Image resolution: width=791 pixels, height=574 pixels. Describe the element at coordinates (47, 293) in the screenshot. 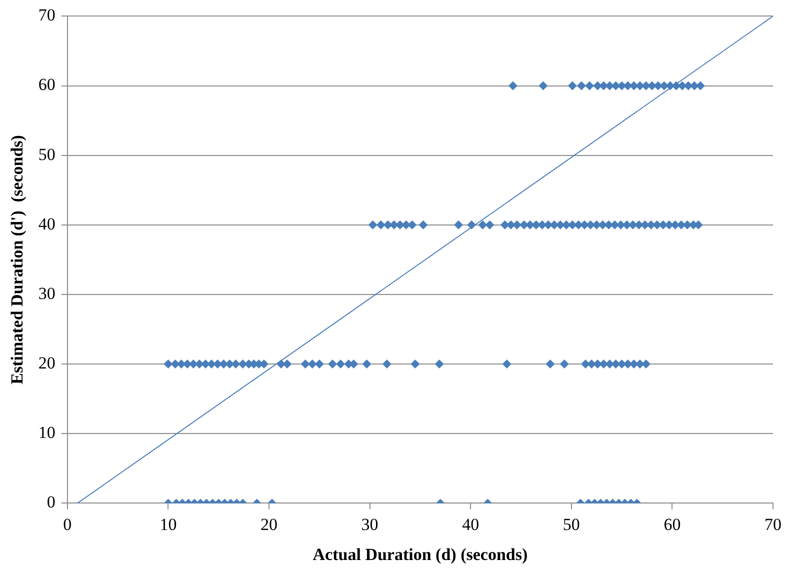

I see `y-tick-label: 30` at that location.